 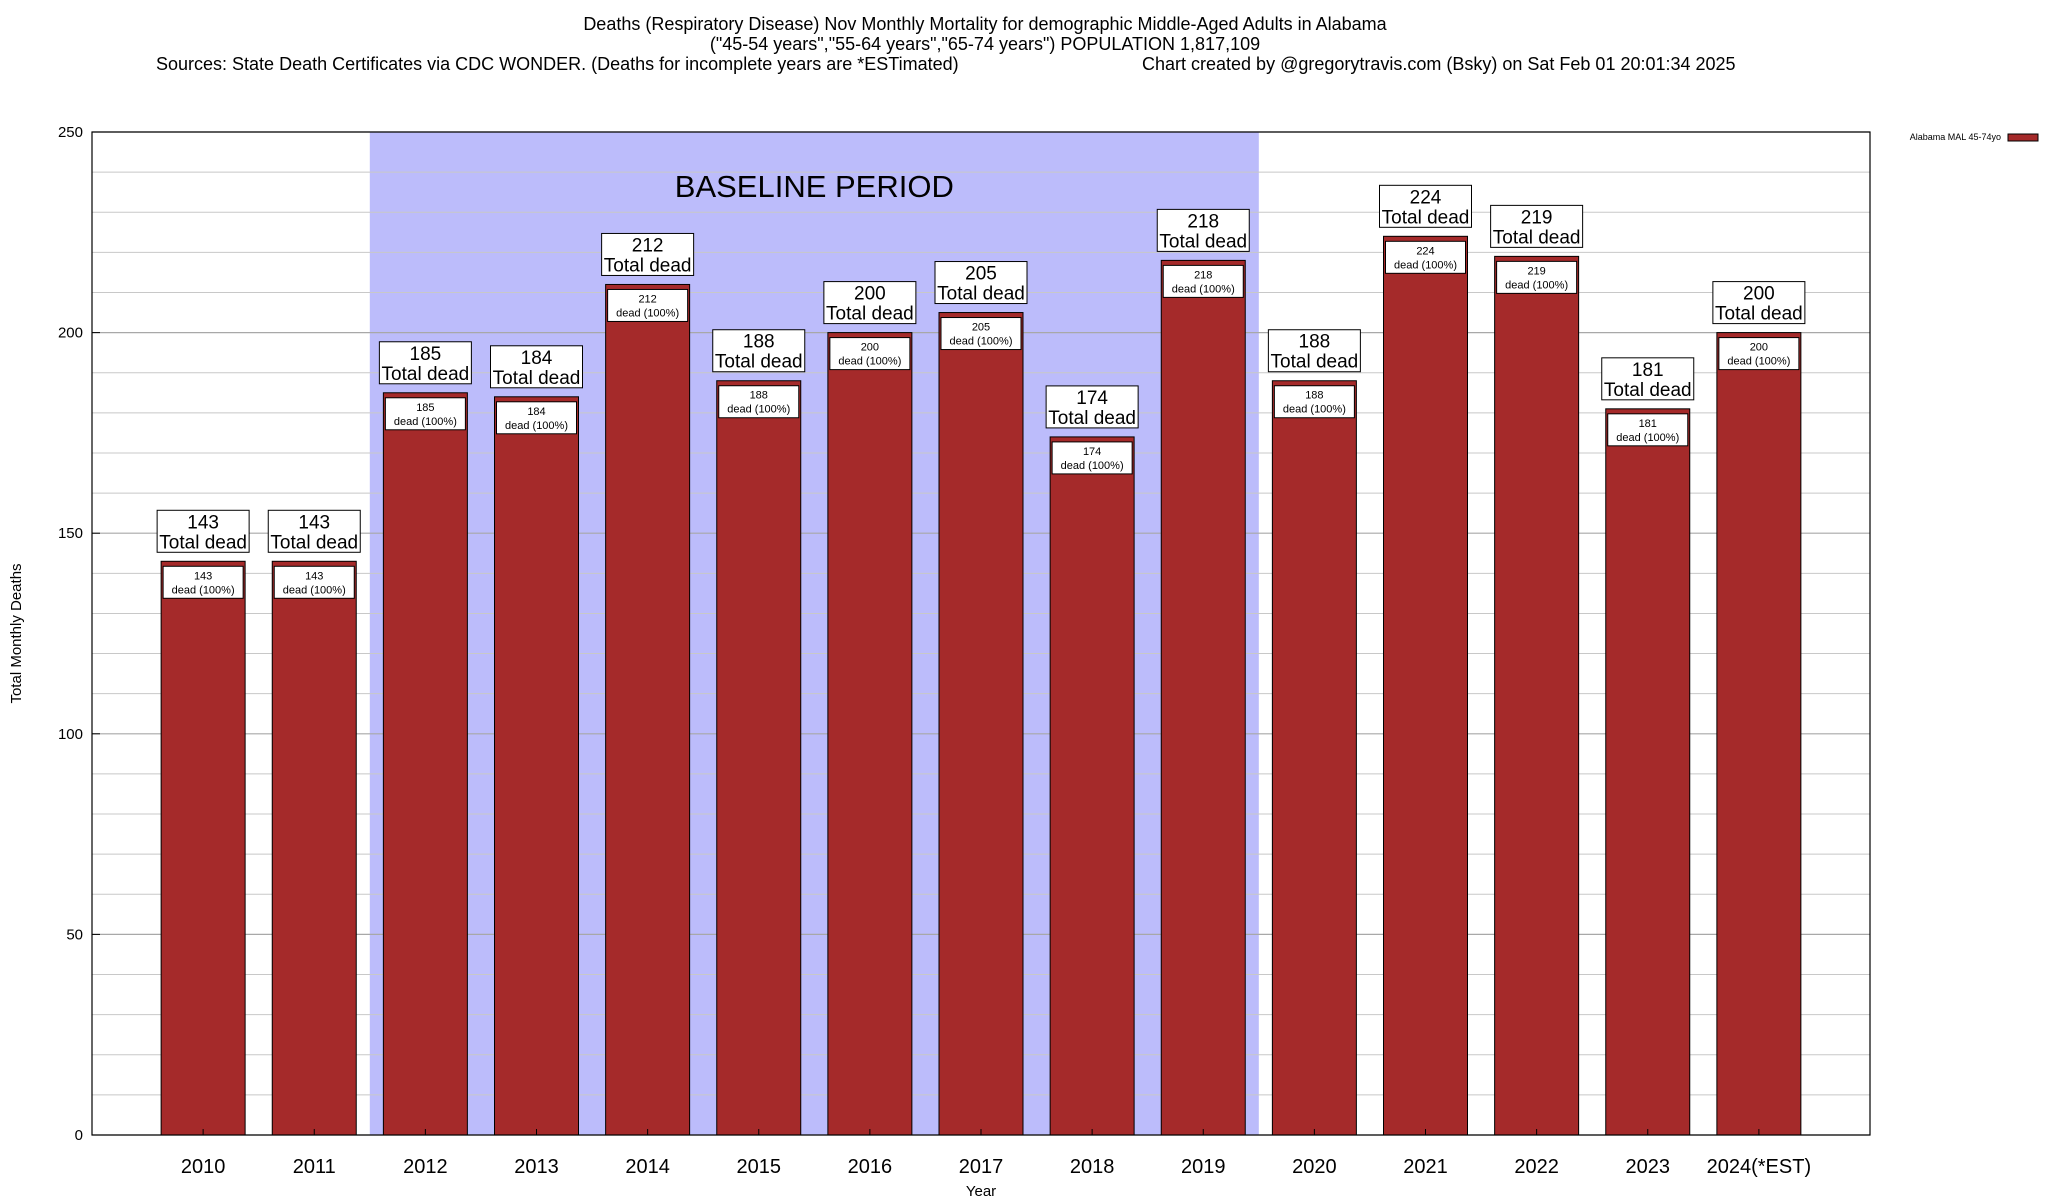 I want to click on bar-total-value: 218, so click(x=1203, y=221).